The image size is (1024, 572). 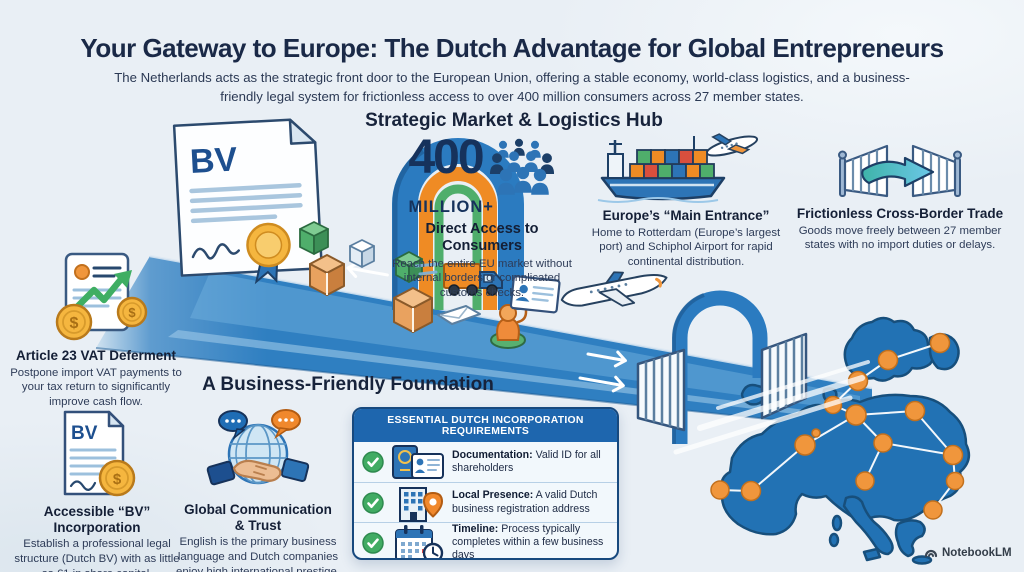 What do you see at coordinates (482, 237) in the screenshot?
I see `card-title: Direct Access to Consumers` at bounding box center [482, 237].